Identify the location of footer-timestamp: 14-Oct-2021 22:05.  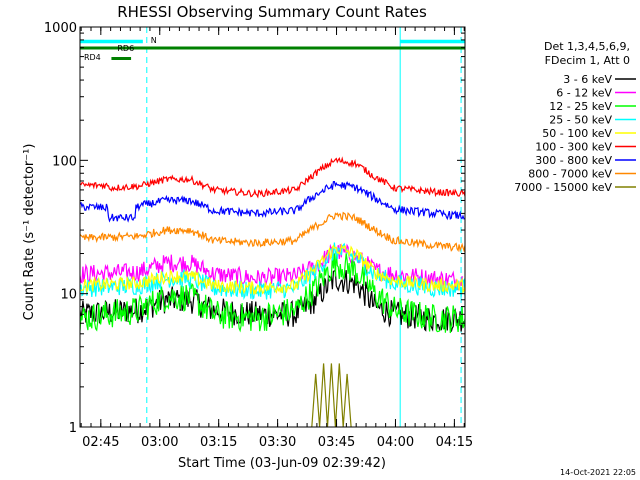
(598, 472).